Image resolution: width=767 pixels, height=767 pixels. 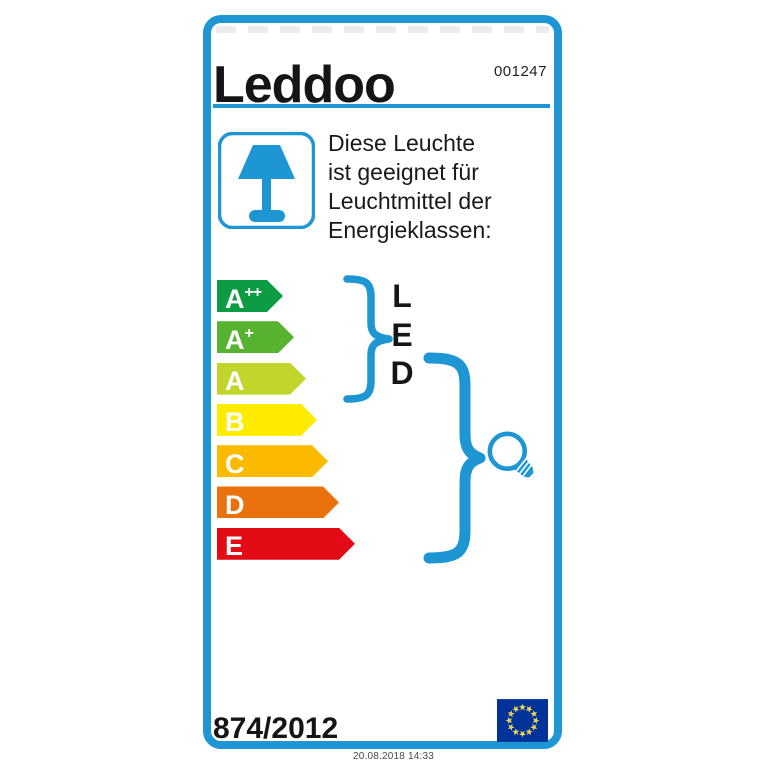 What do you see at coordinates (410, 230) in the screenshot?
I see `suitability-line: Energieklassen:` at bounding box center [410, 230].